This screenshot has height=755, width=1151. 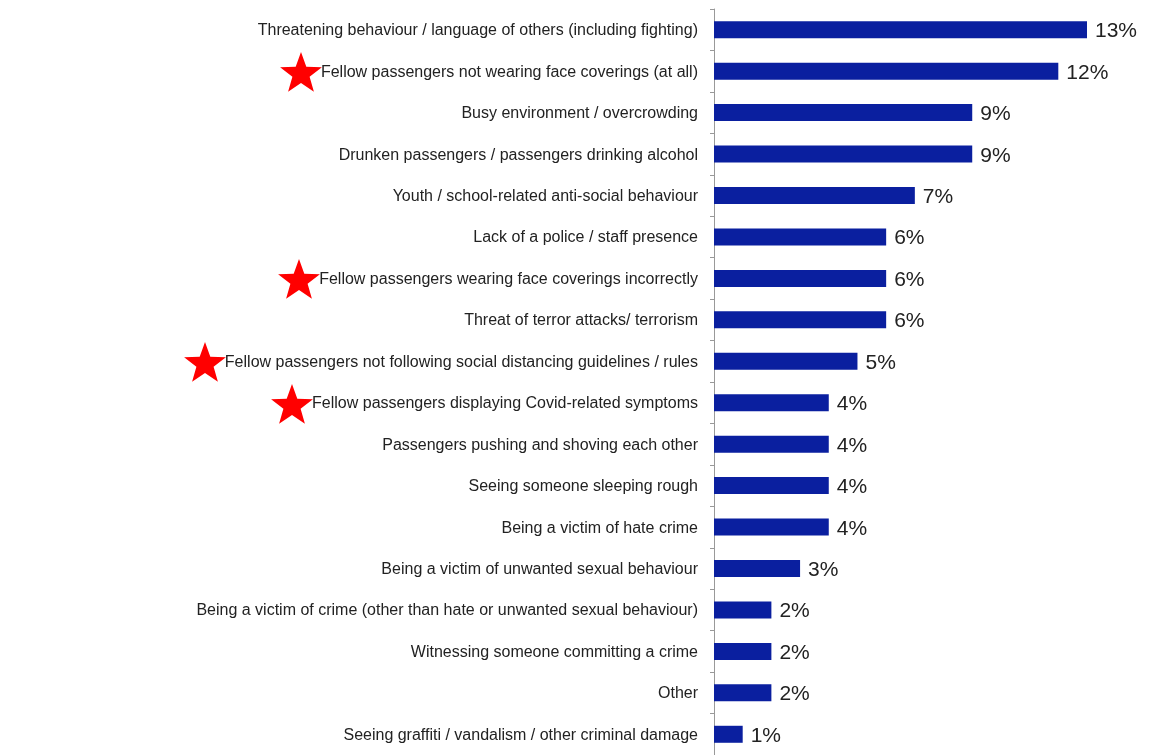 I want to click on y-tick-label: Youth / school-related anti-social behaviour, so click(x=545, y=195).